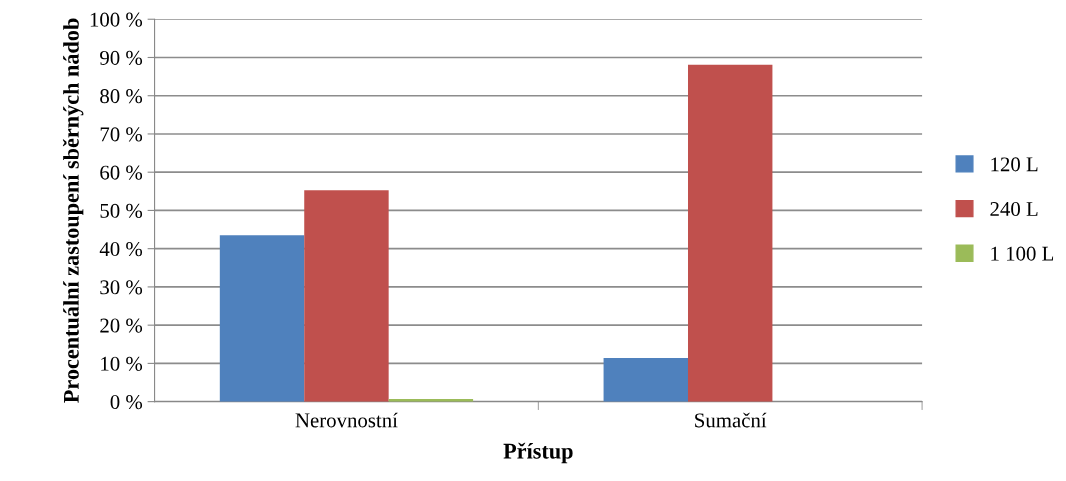 The height and width of the screenshot is (481, 1066). Describe the element at coordinates (121, 172) in the screenshot. I see `y-tick-label: 60 %` at that location.